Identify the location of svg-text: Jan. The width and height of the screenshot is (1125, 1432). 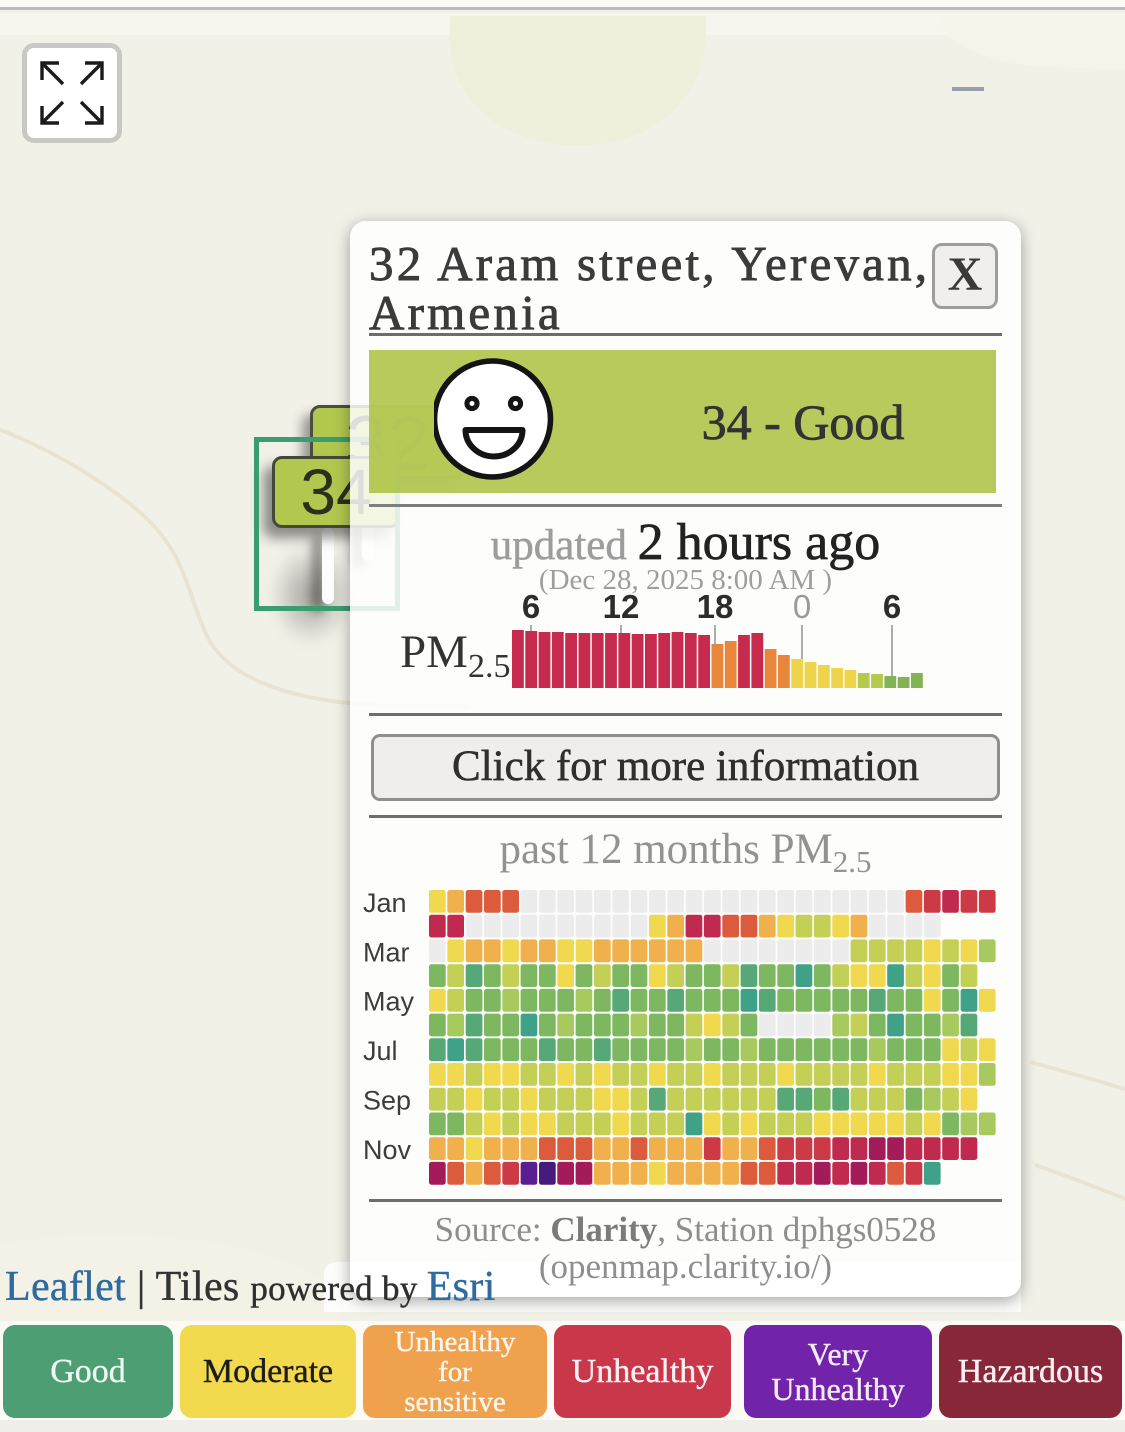
(385, 903).